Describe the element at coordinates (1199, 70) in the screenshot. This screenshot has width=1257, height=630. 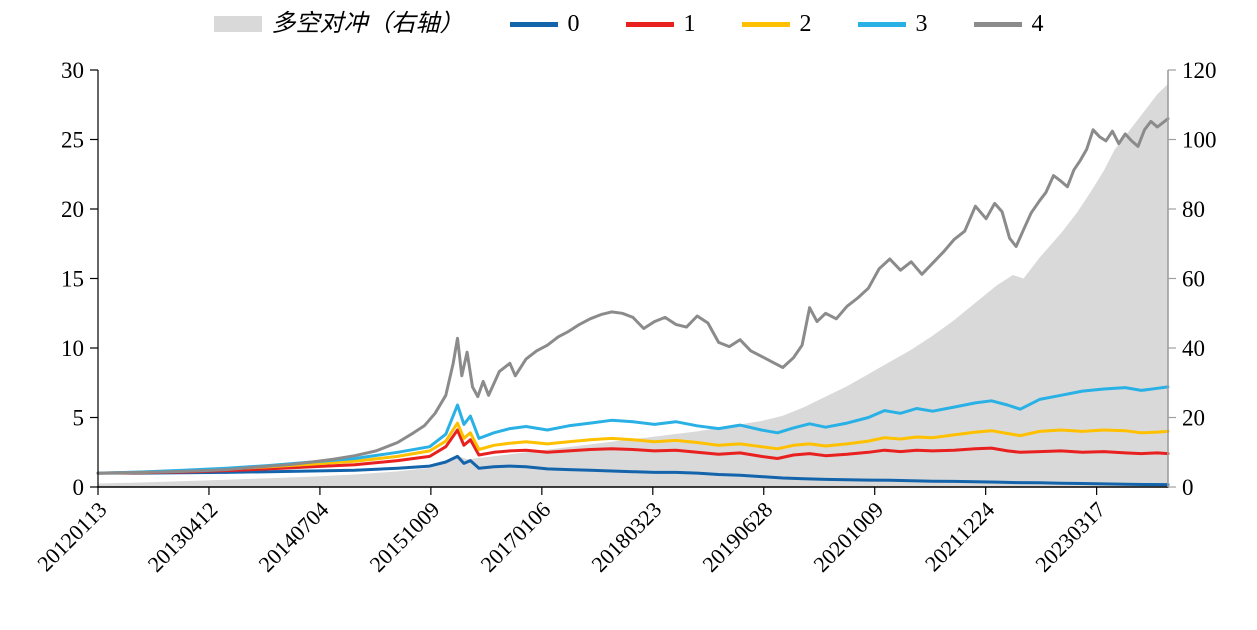
I see `right-axis-tick-label: 120` at that location.